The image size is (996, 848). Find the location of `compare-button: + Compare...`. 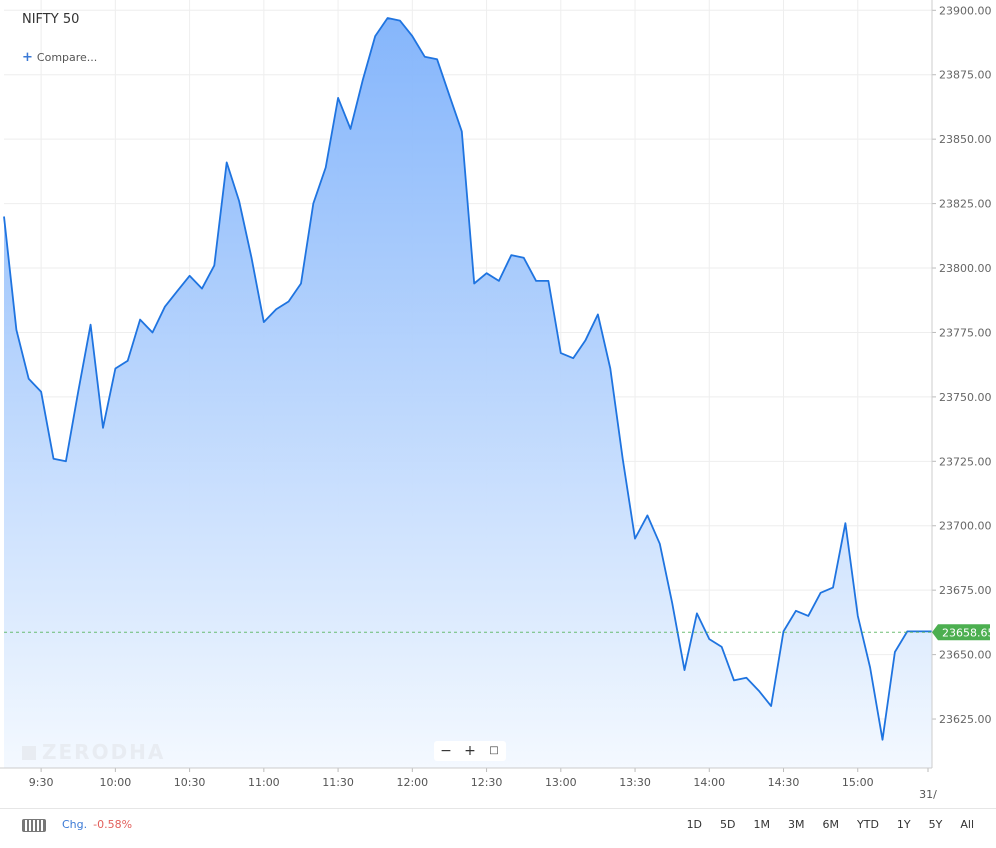

compare-button: + Compare... is located at coordinates (59, 57).